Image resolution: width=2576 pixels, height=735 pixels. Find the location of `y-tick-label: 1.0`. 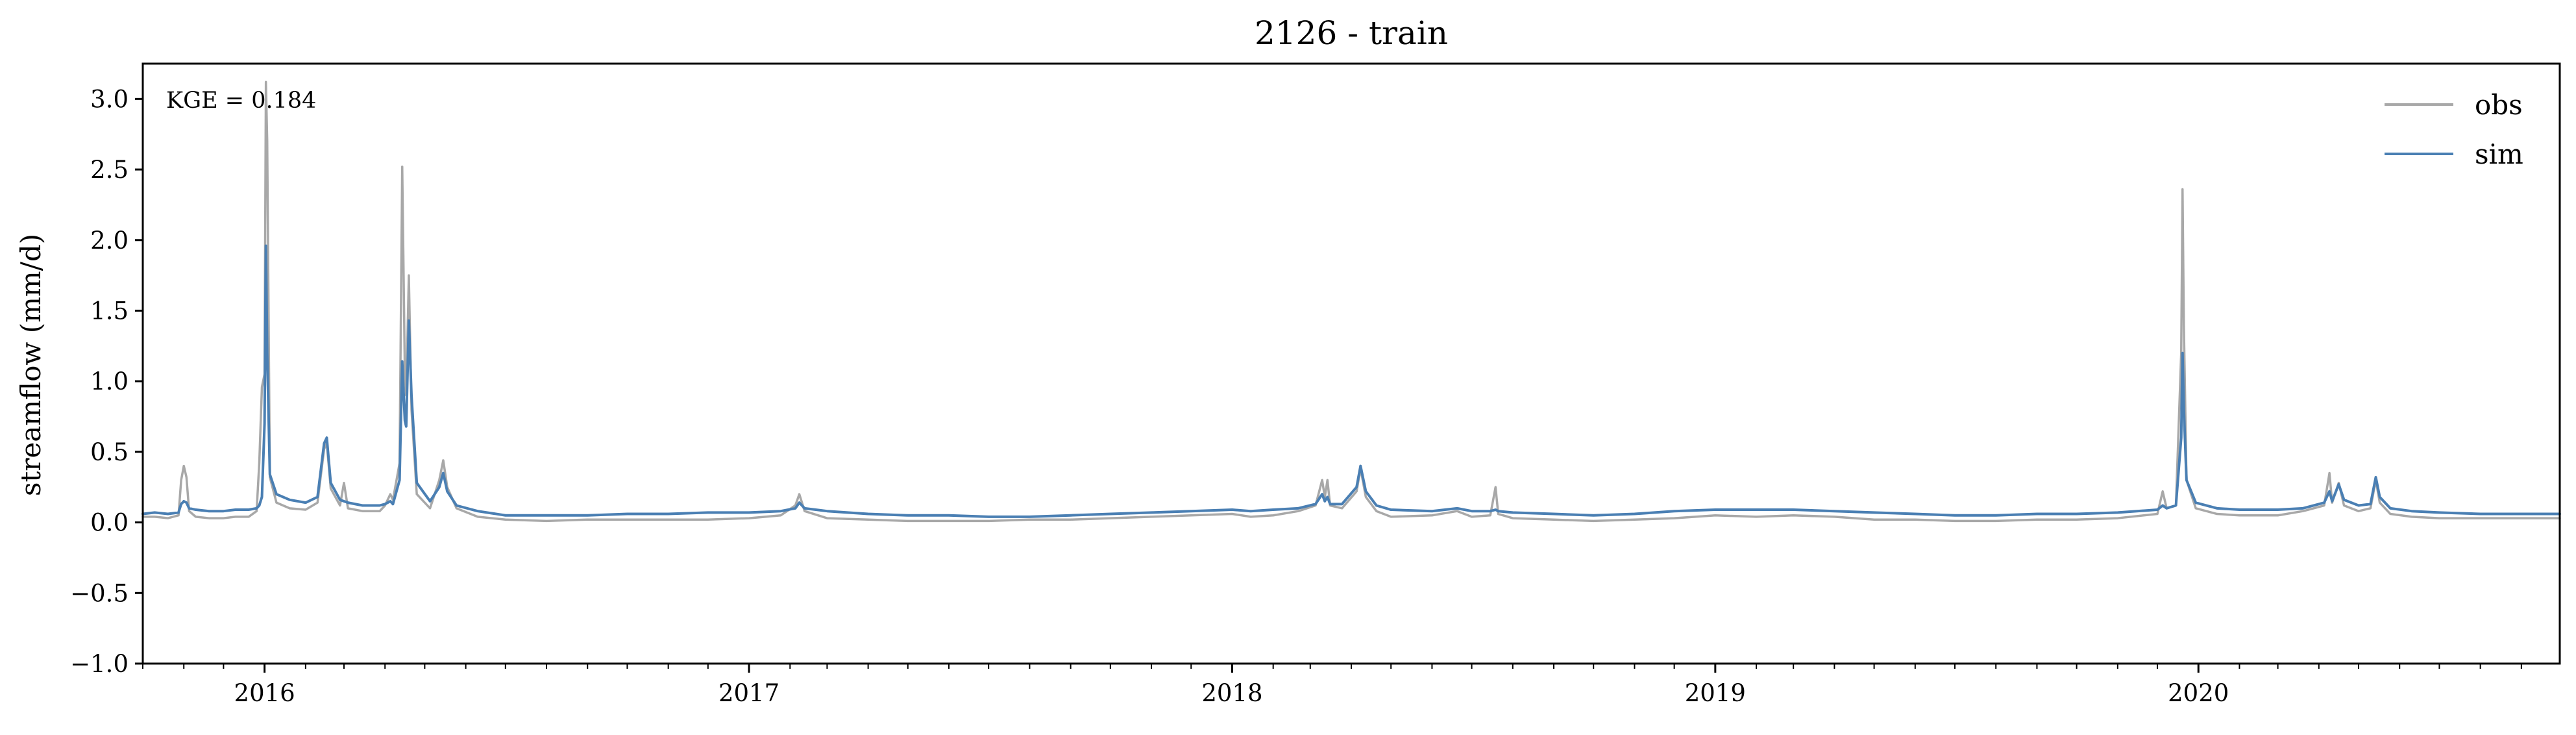

y-tick-label: 1.0 is located at coordinates (109, 381).